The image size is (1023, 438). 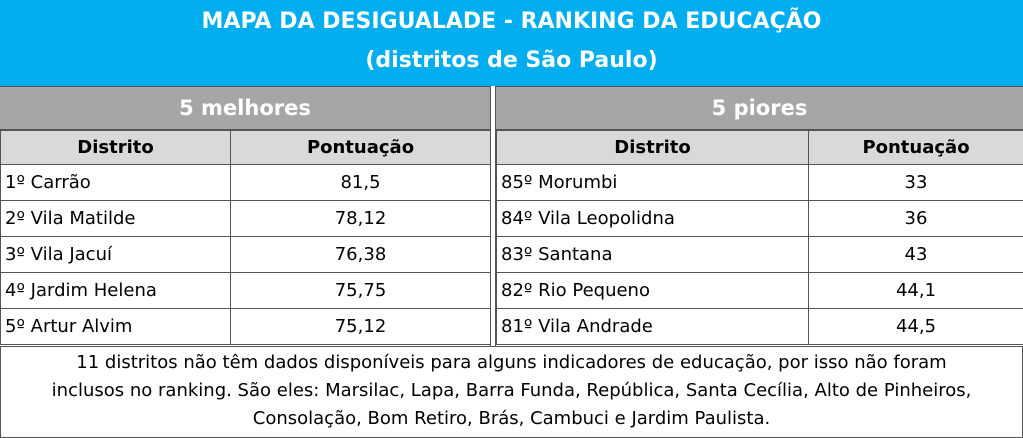 I want to click on table-row: 4º Jardim Helena 75,75, so click(x=245, y=290).